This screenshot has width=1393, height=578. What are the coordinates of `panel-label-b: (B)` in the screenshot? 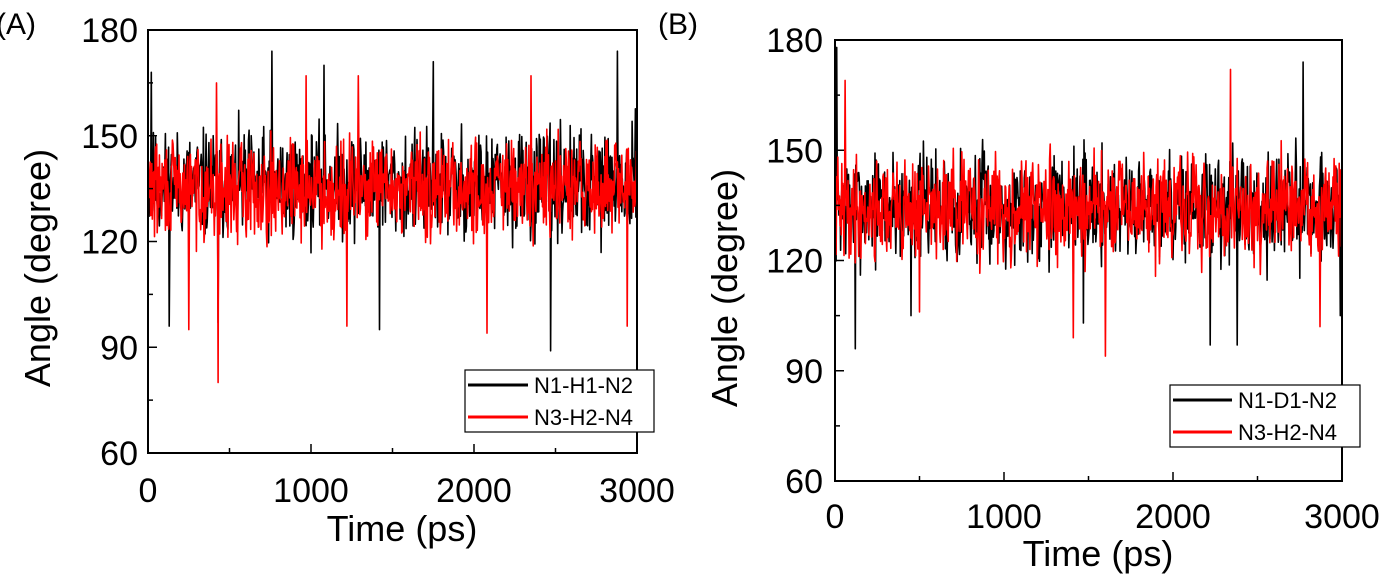 It's located at (678, 24).